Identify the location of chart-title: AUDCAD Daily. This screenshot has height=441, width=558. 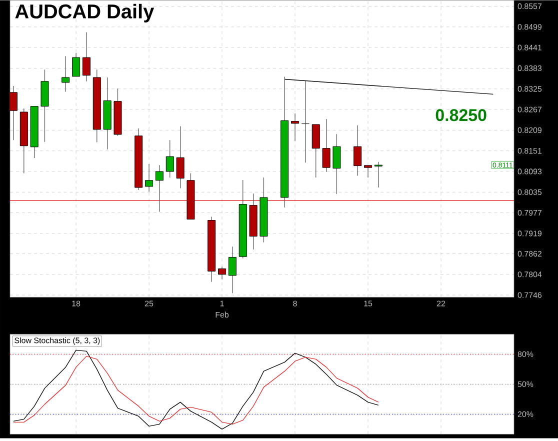
(84, 13).